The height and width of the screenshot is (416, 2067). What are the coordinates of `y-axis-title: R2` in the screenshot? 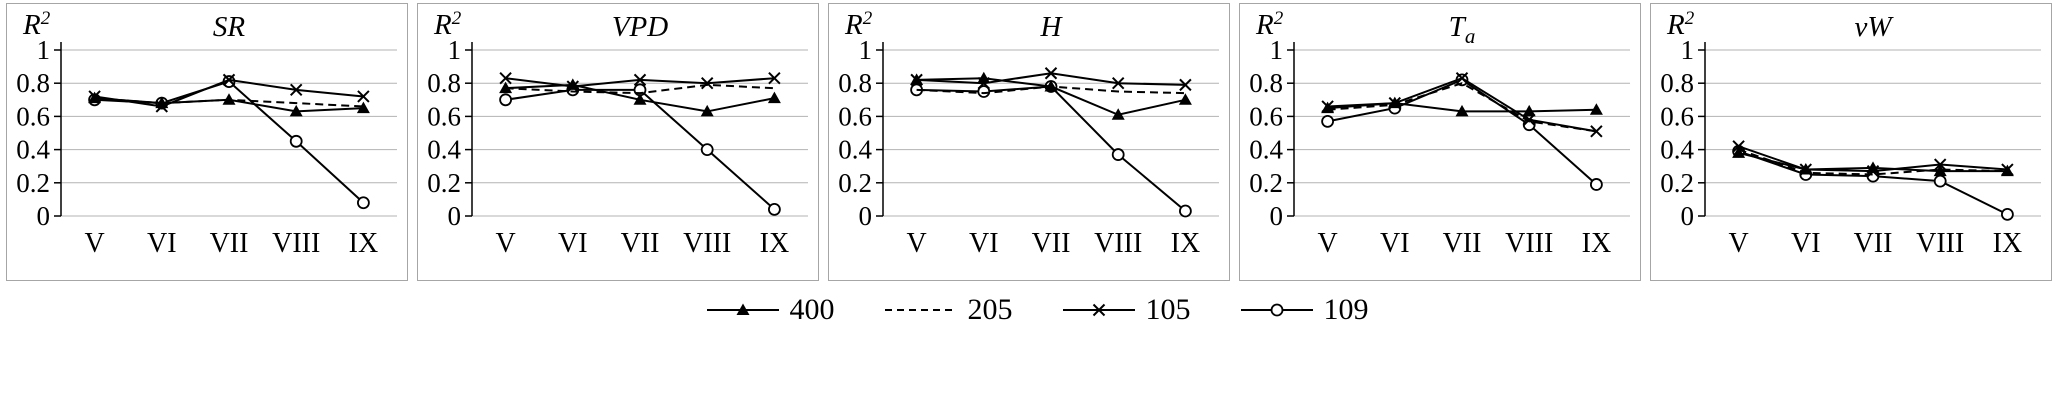 It's located at (858, 24).